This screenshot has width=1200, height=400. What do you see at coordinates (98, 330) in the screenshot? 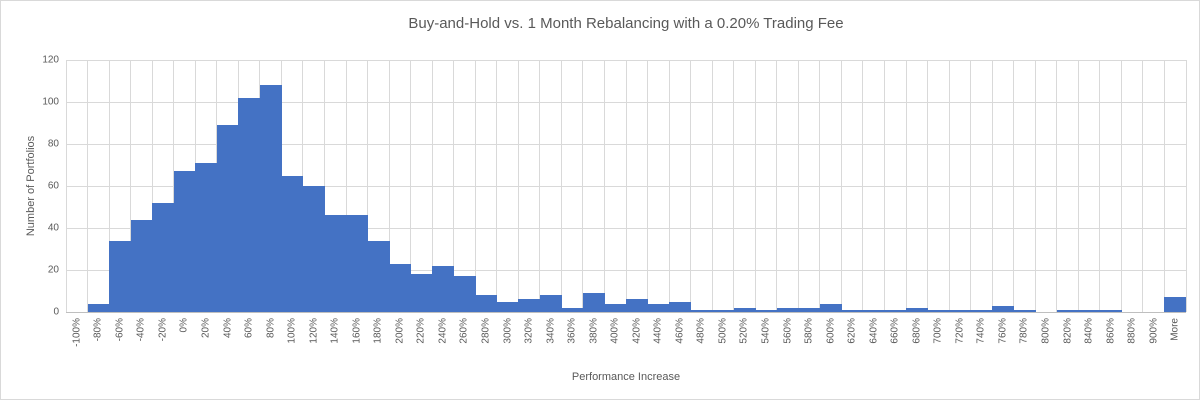
I see `x-tick-label: -80%` at bounding box center [98, 330].